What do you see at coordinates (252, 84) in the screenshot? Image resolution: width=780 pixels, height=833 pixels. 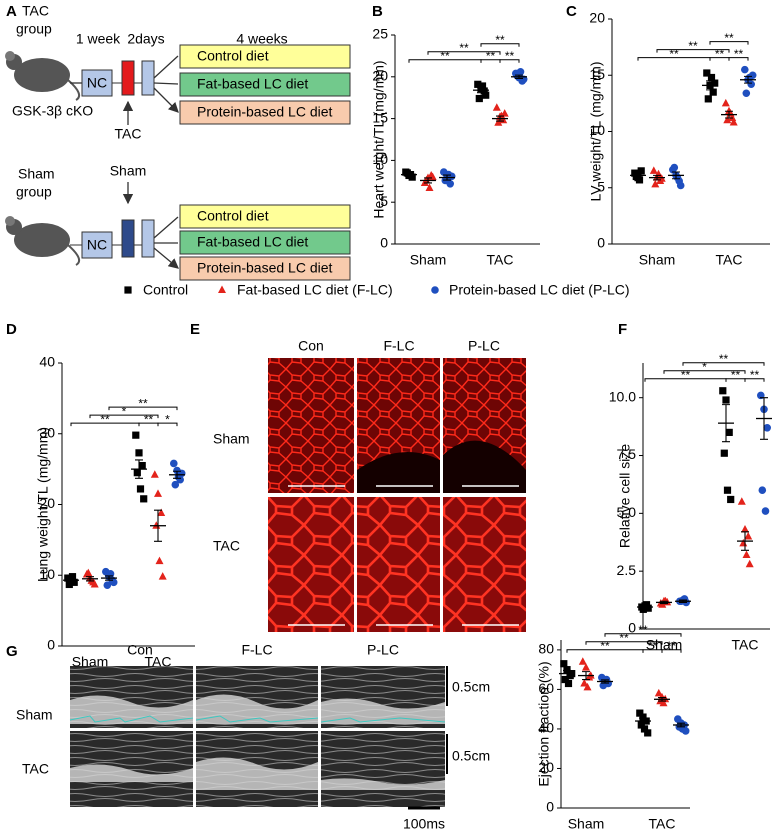 I see `diet-label: Fat-based LC diet` at bounding box center [252, 84].